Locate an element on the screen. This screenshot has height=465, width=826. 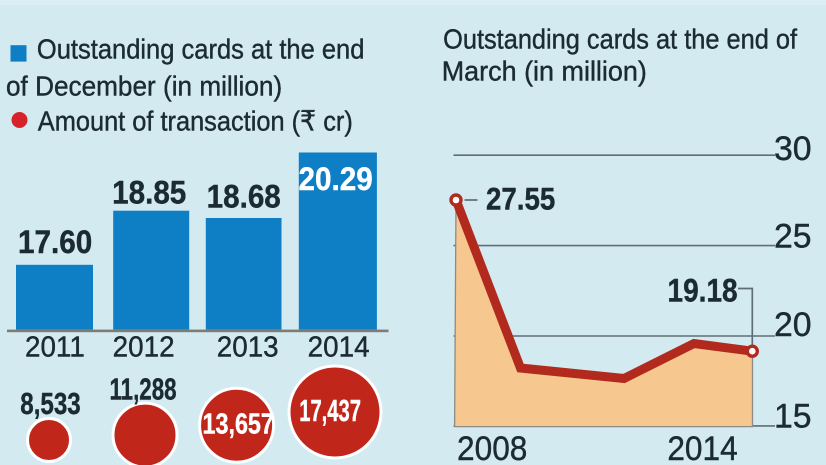
svg-text: 11,288 is located at coordinates (142, 389).